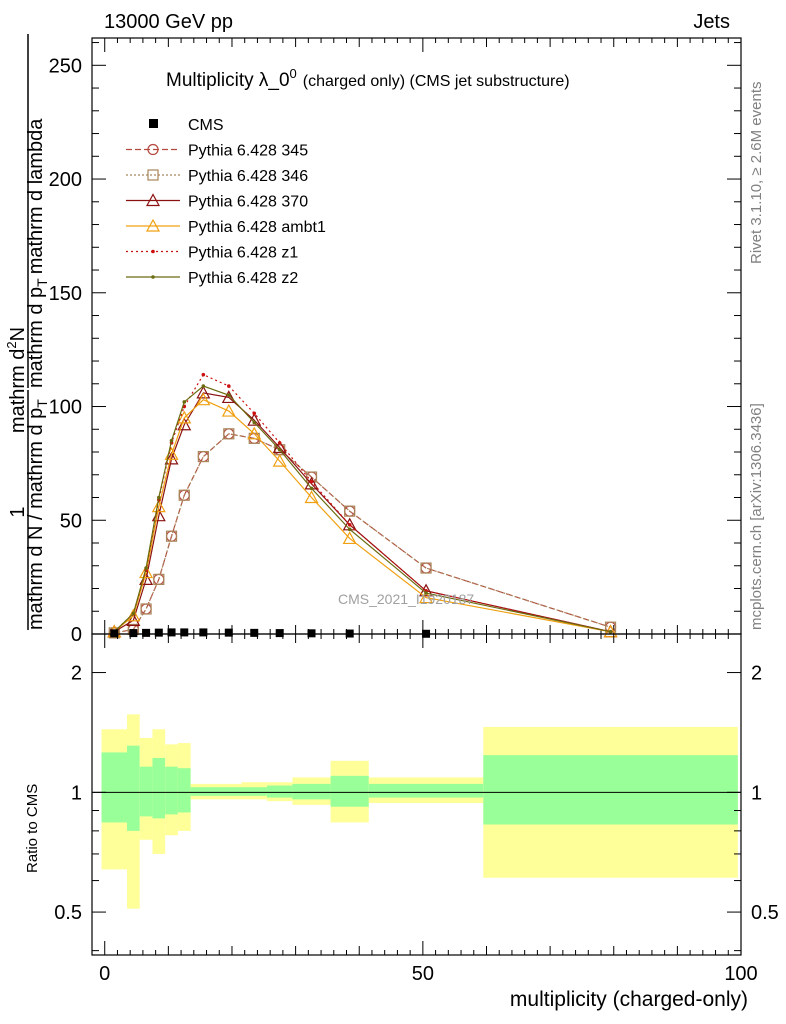 This screenshot has height=1024, width=786. What do you see at coordinates (756, 516) in the screenshot?
I see `mcplots-credit-label: mcplots.cern.ch [arXiv:1306.3436]` at bounding box center [756, 516].